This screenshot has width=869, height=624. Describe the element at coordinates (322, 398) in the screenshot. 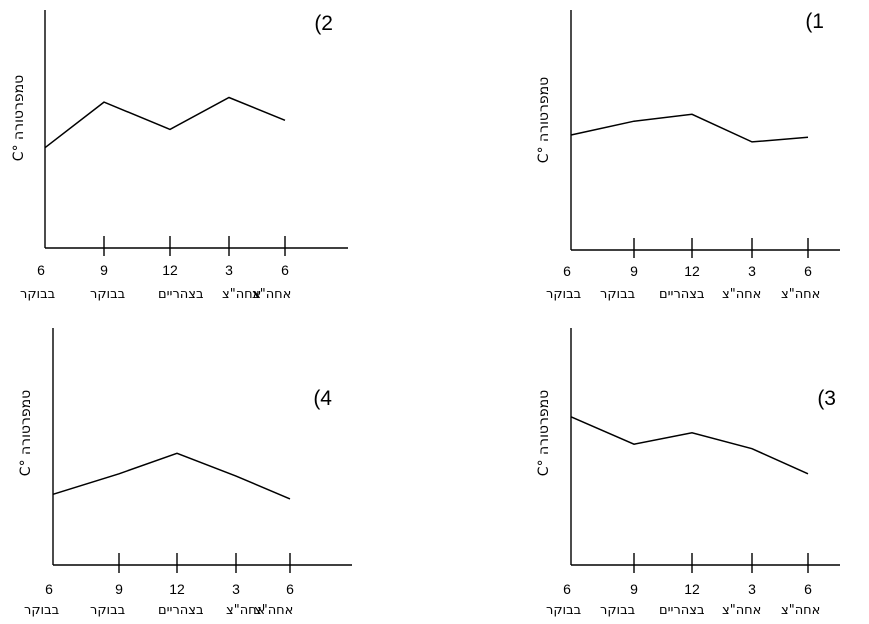

I see `panel-label: (4` at that location.